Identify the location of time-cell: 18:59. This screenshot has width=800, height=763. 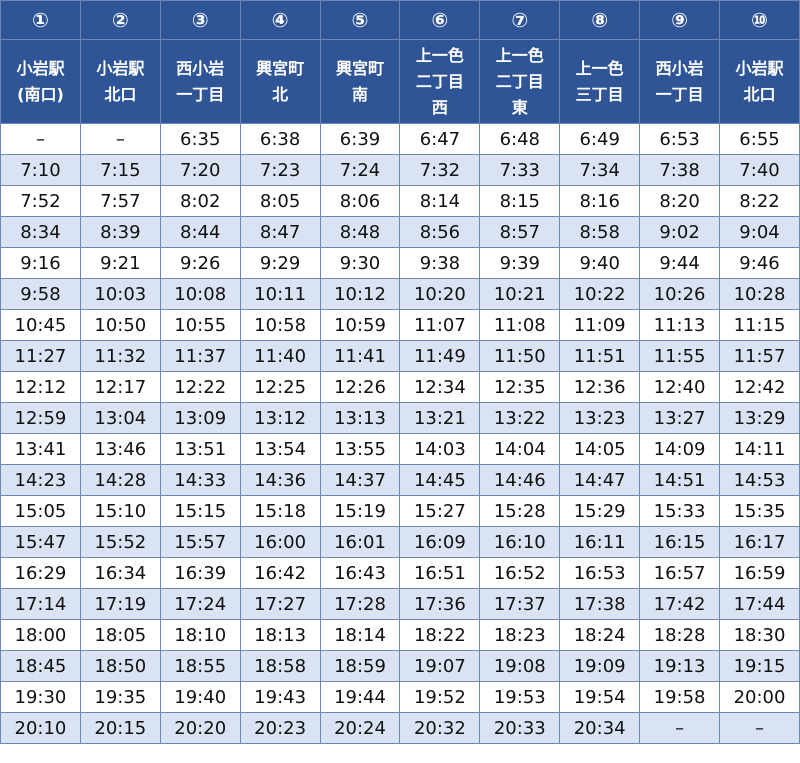
(360, 666).